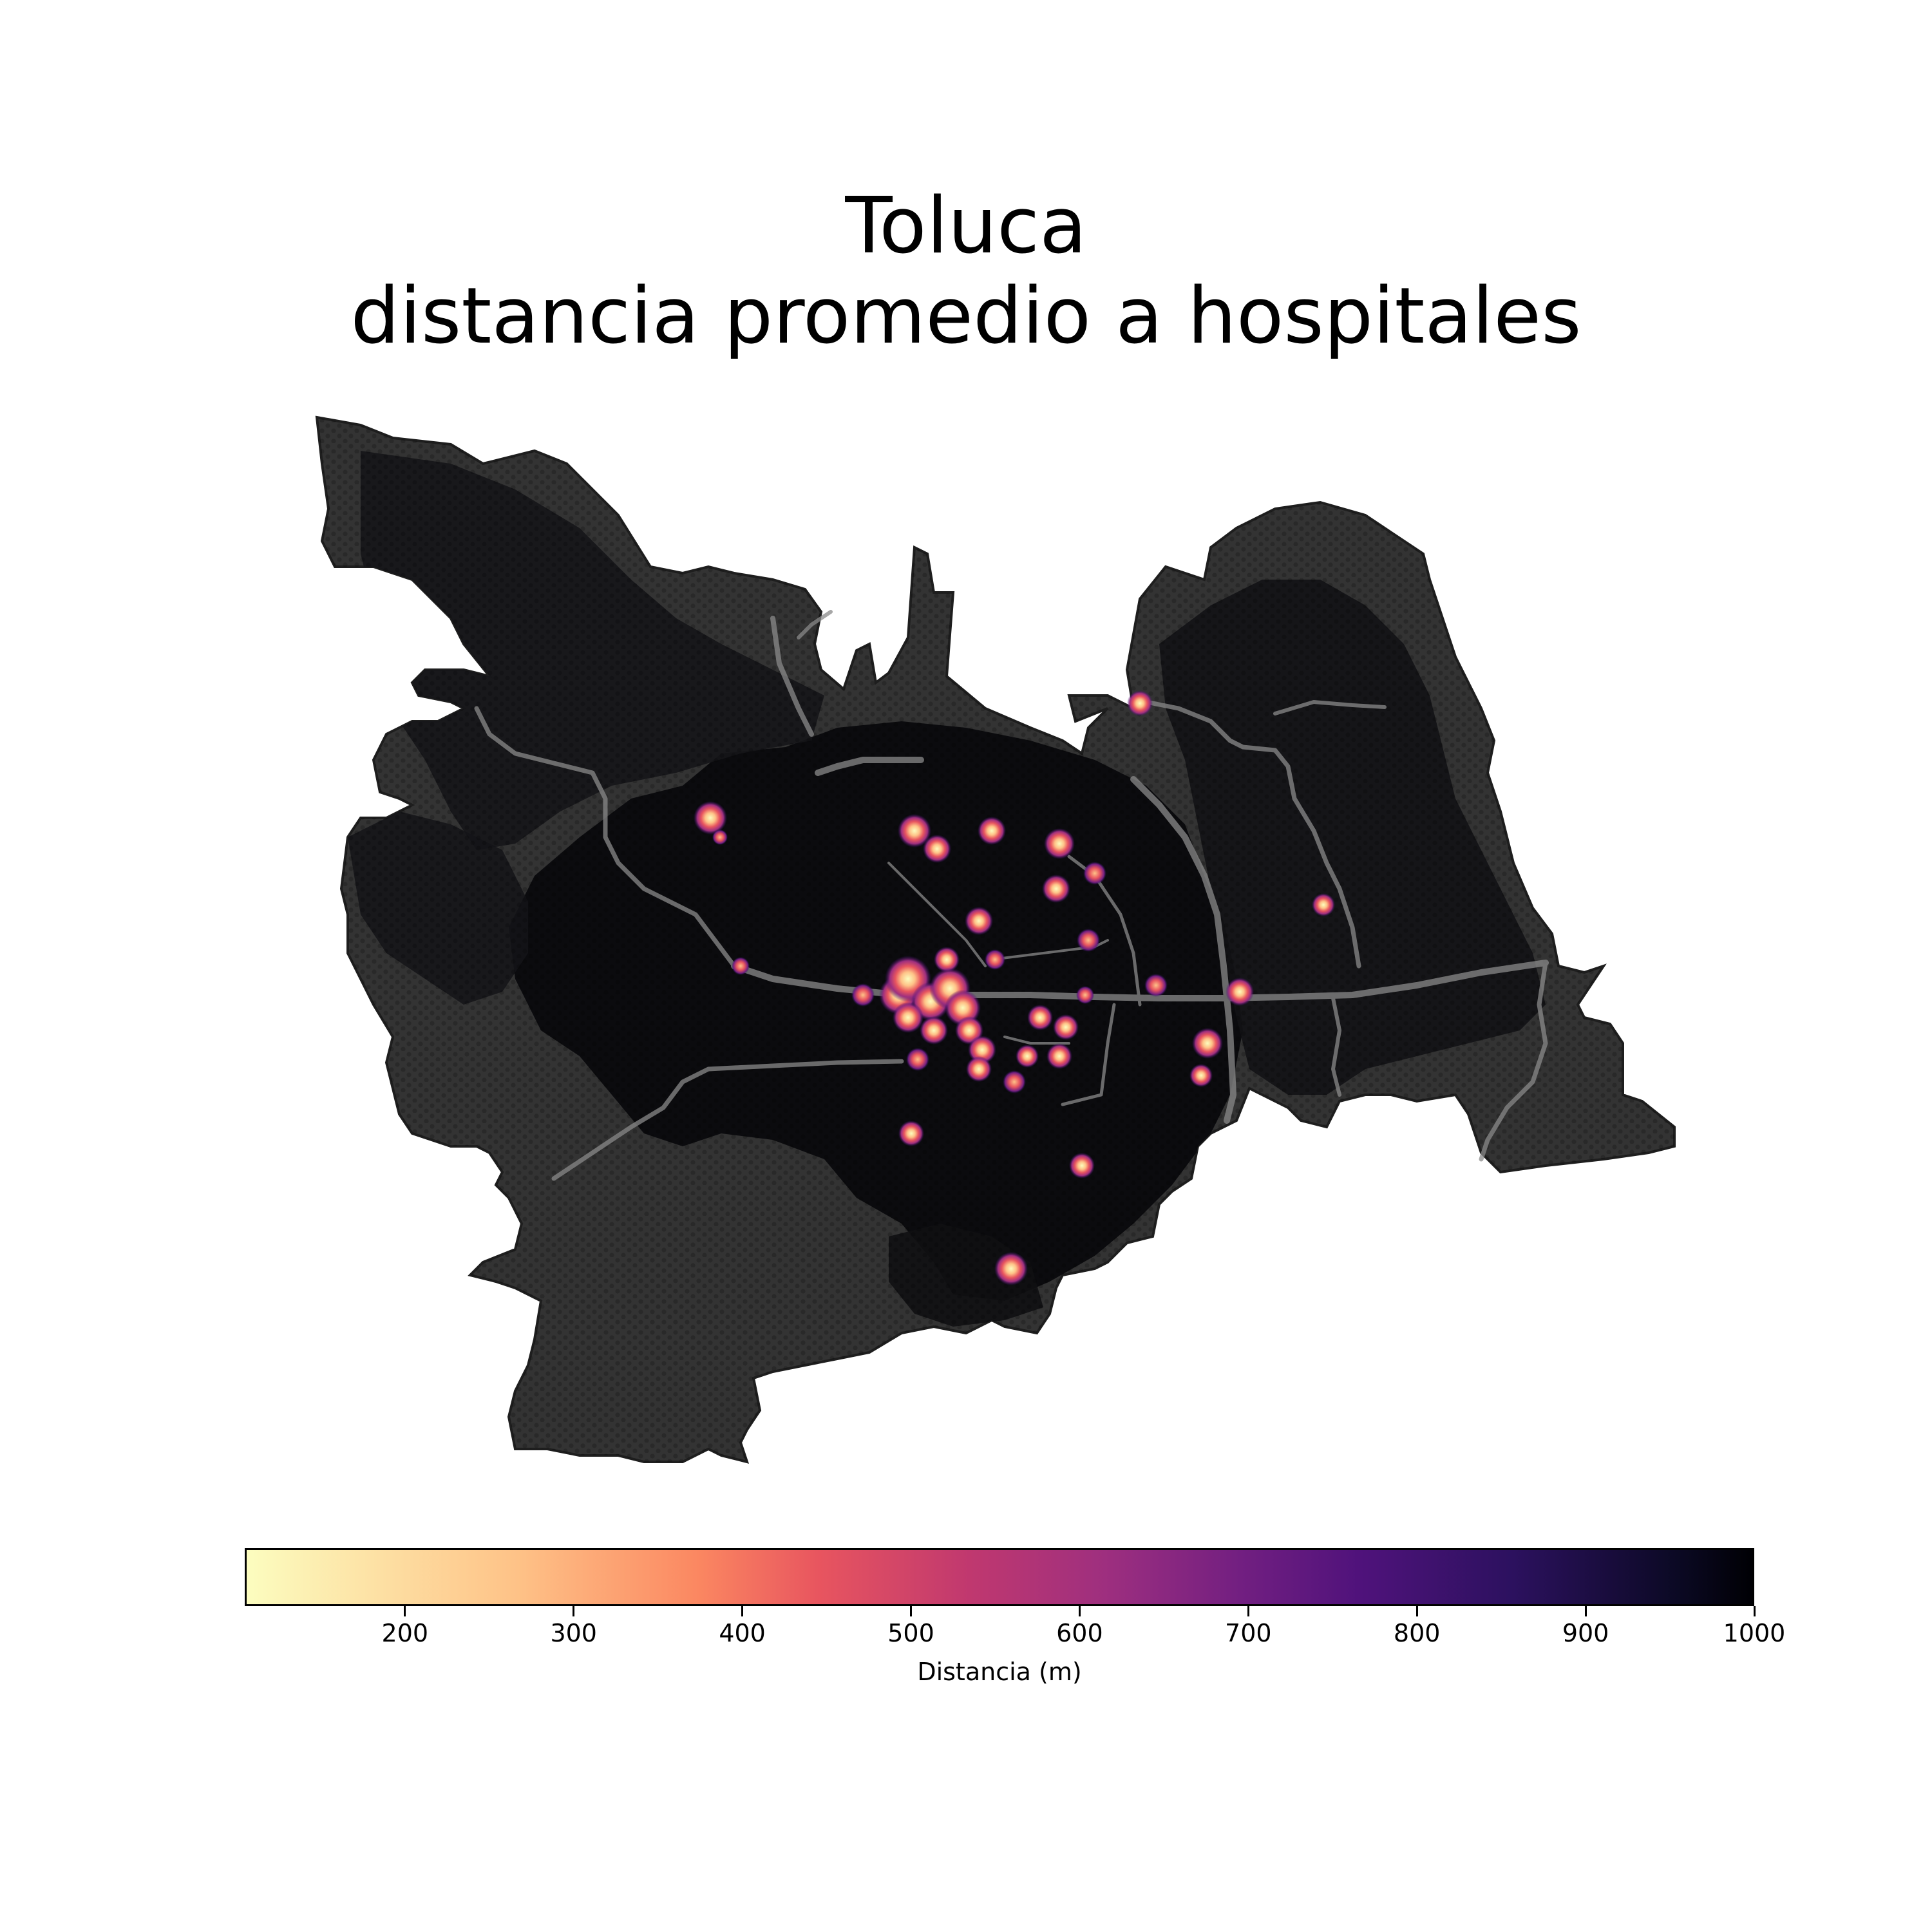 The width and height of the screenshot is (1932, 1932). Describe the element at coordinates (405, 1633) in the screenshot. I see `colorbar-tick-label: 200` at that location.